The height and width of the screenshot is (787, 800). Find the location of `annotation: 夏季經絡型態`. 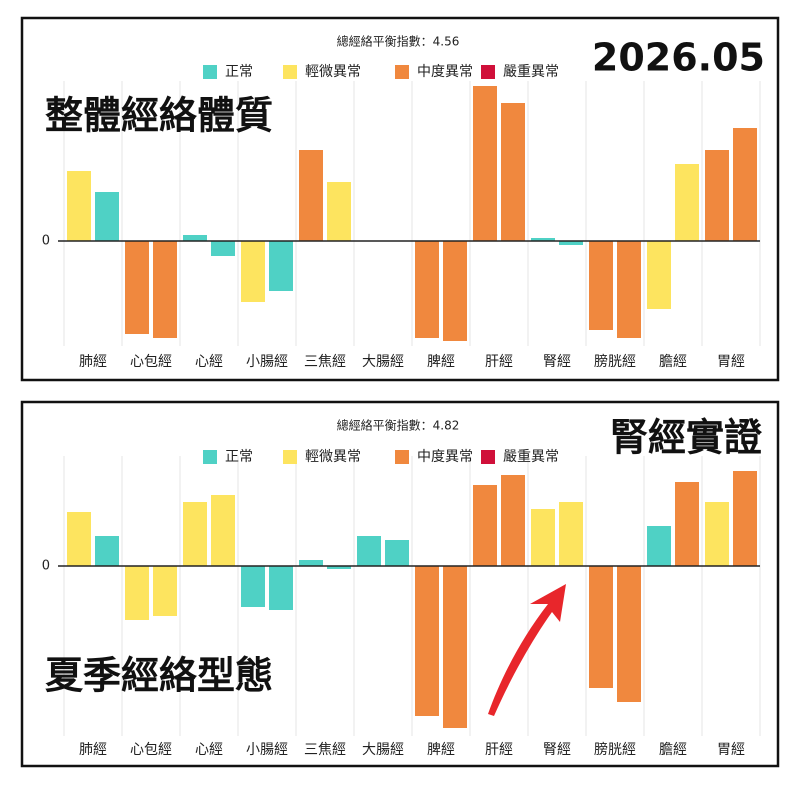

annotation: 夏季經絡型態 is located at coordinates (159, 676).